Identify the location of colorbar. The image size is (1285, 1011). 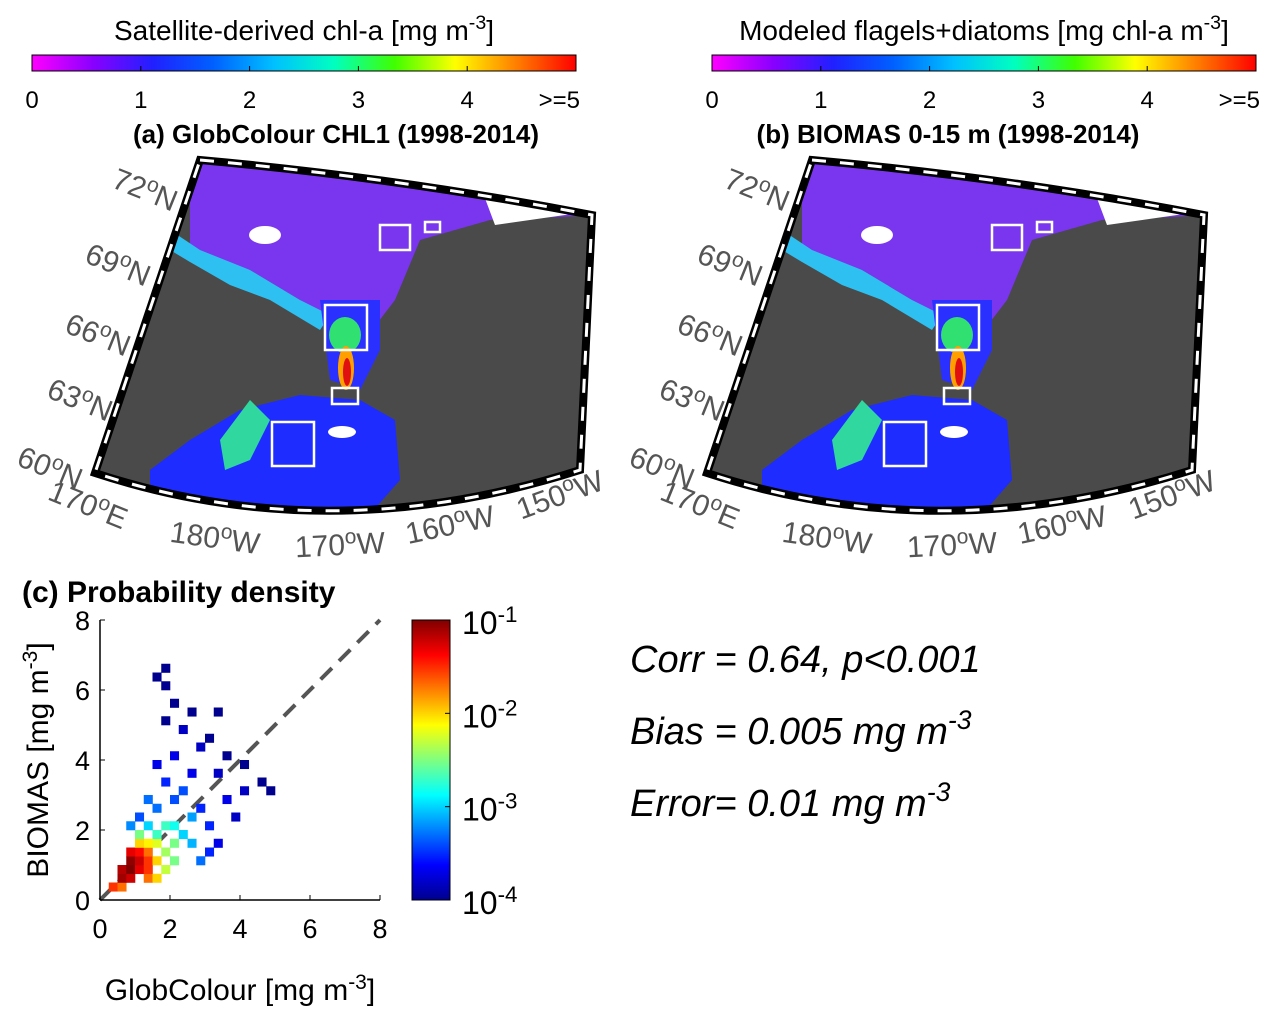
(984, 63).